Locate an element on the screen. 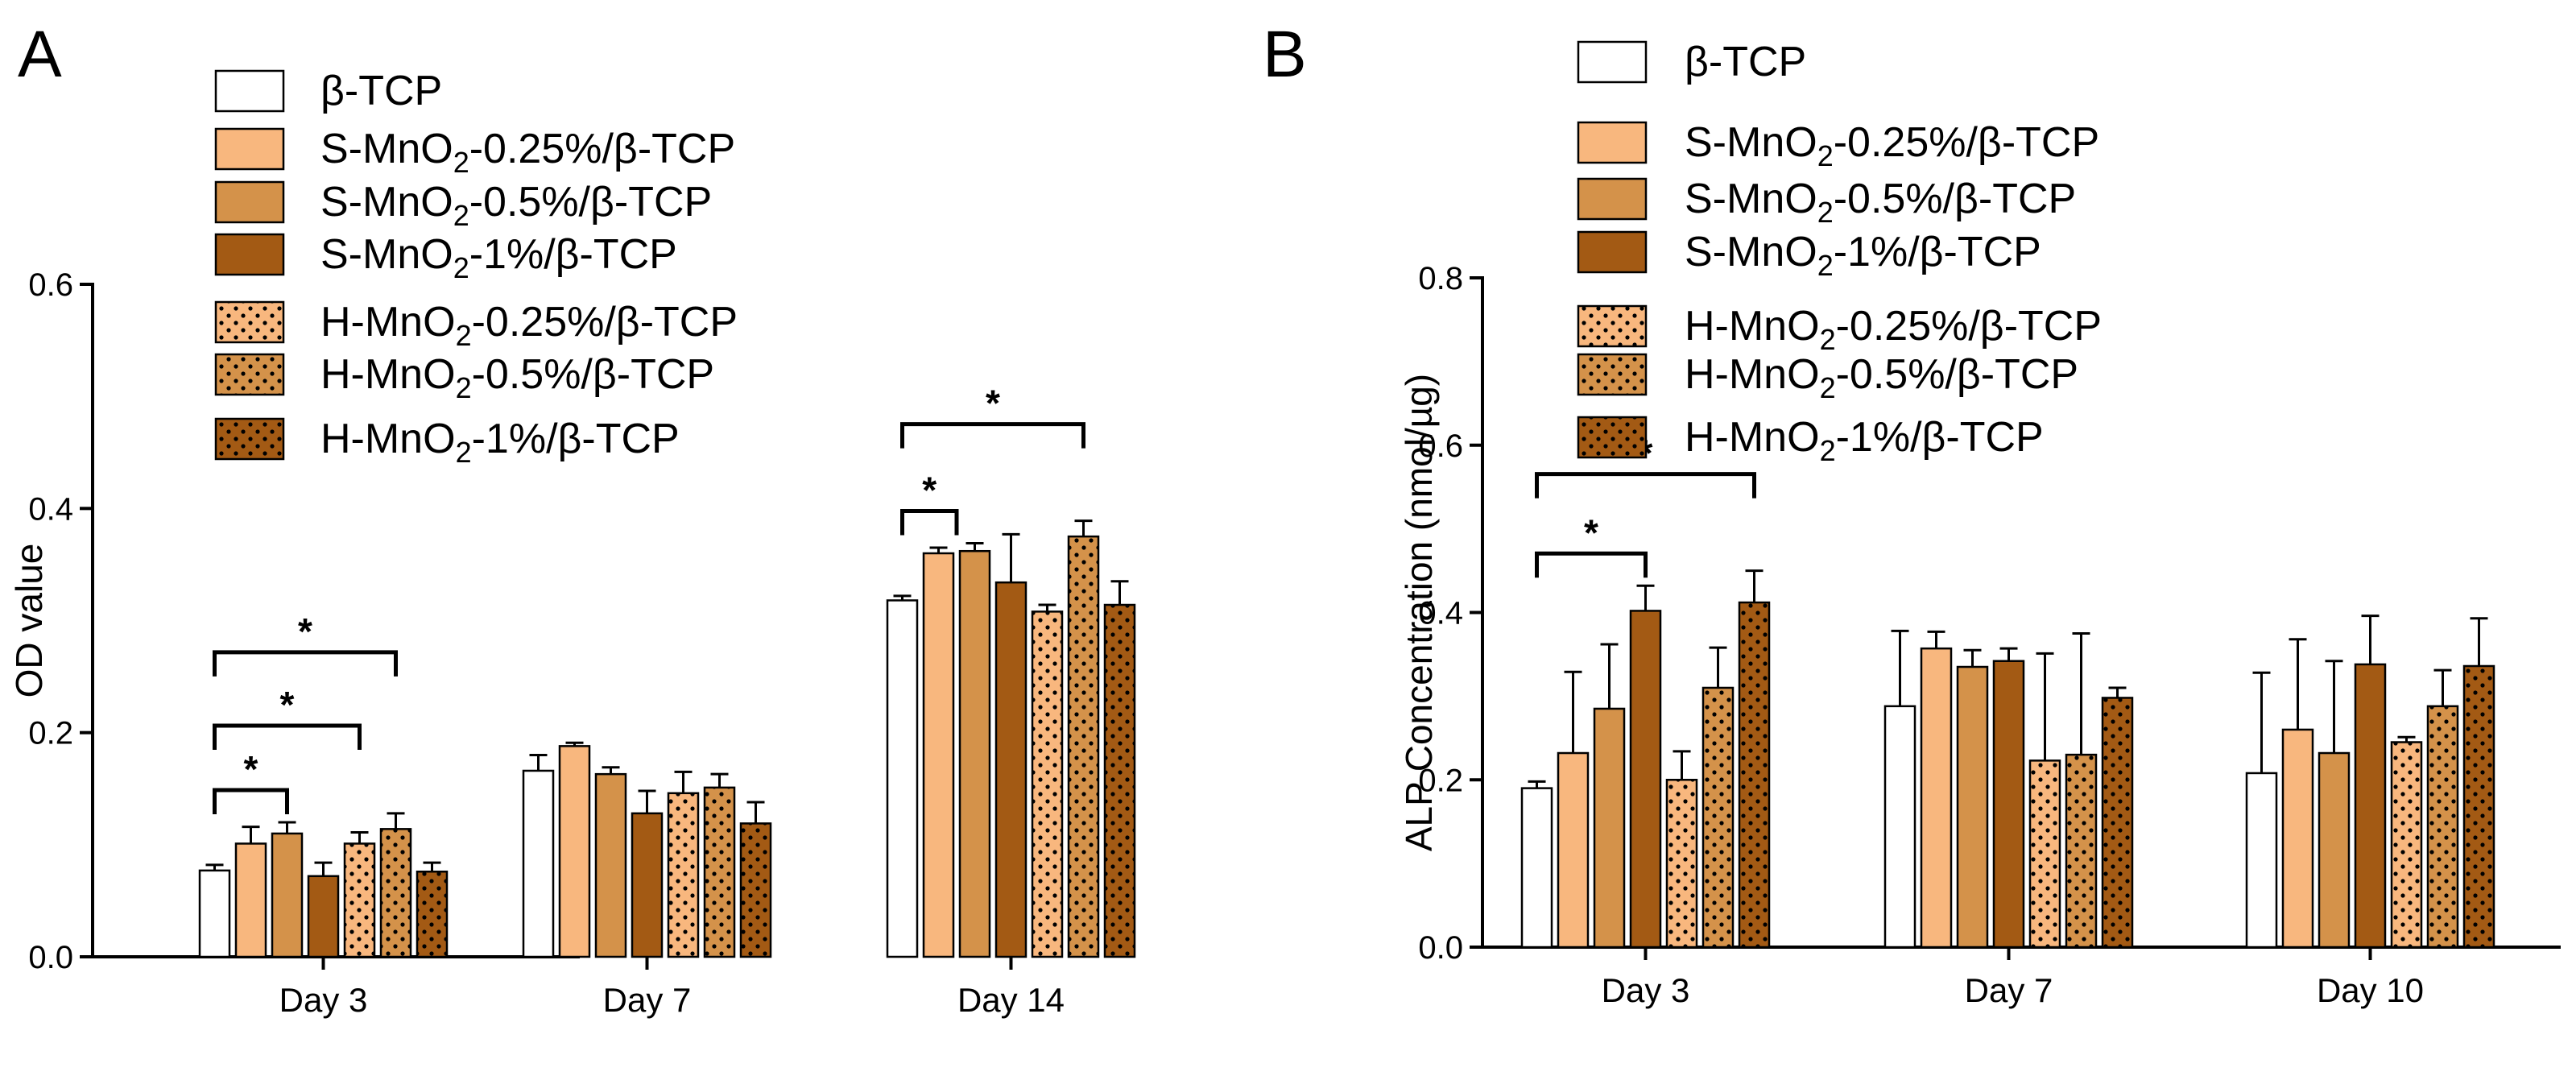 The height and width of the screenshot is (1076, 2576). y-axis-label: OD value is located at coordinates (29, 621).